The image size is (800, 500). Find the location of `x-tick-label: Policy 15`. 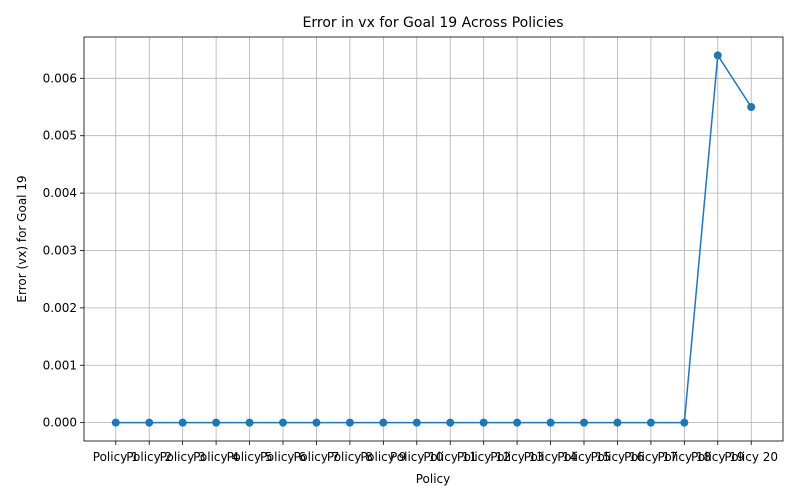

x-tick-label: Policy 15 is located at coordinates (584, 457).